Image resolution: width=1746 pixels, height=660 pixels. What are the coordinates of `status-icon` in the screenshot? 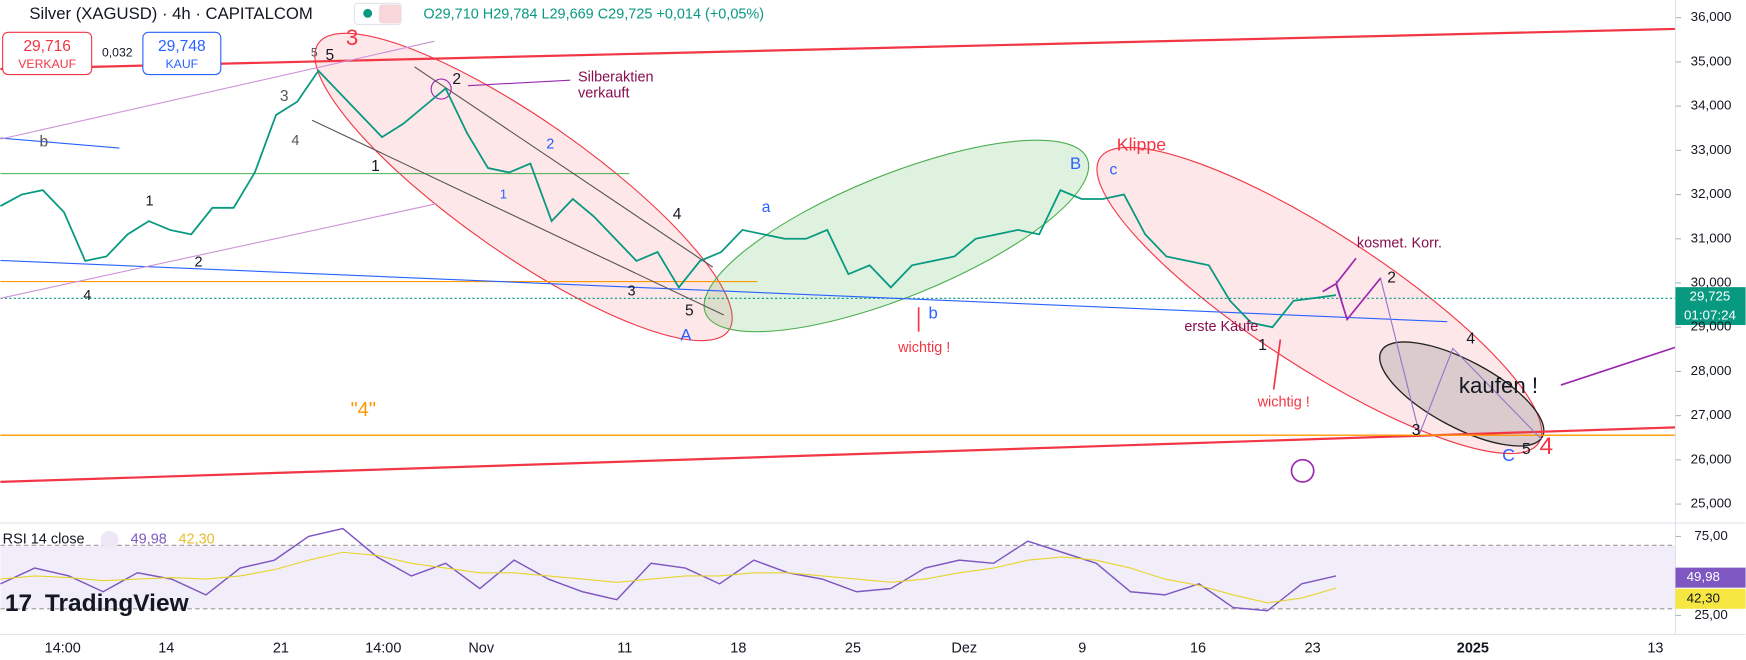 It's located at (390, 14).